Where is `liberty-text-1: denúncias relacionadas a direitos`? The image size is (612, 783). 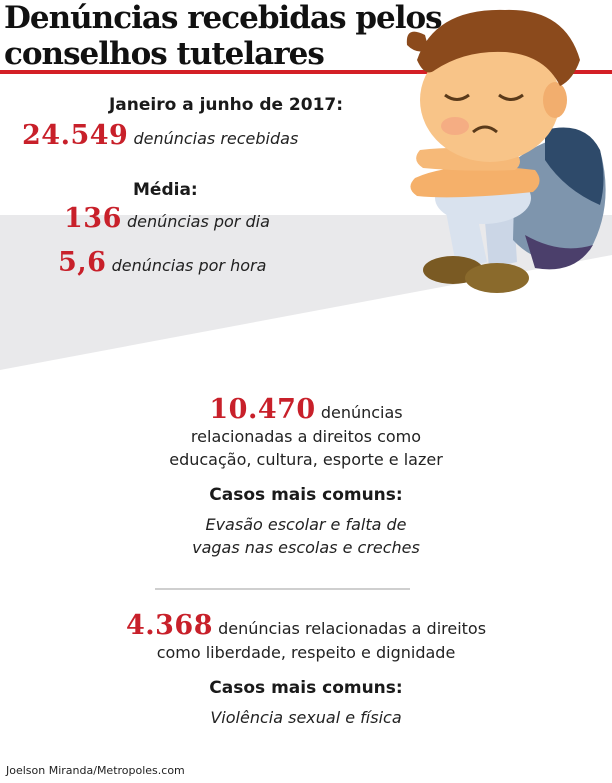
liberty-text-1: denúncias relacionadas a direitos is located at coordinates (352, 628).